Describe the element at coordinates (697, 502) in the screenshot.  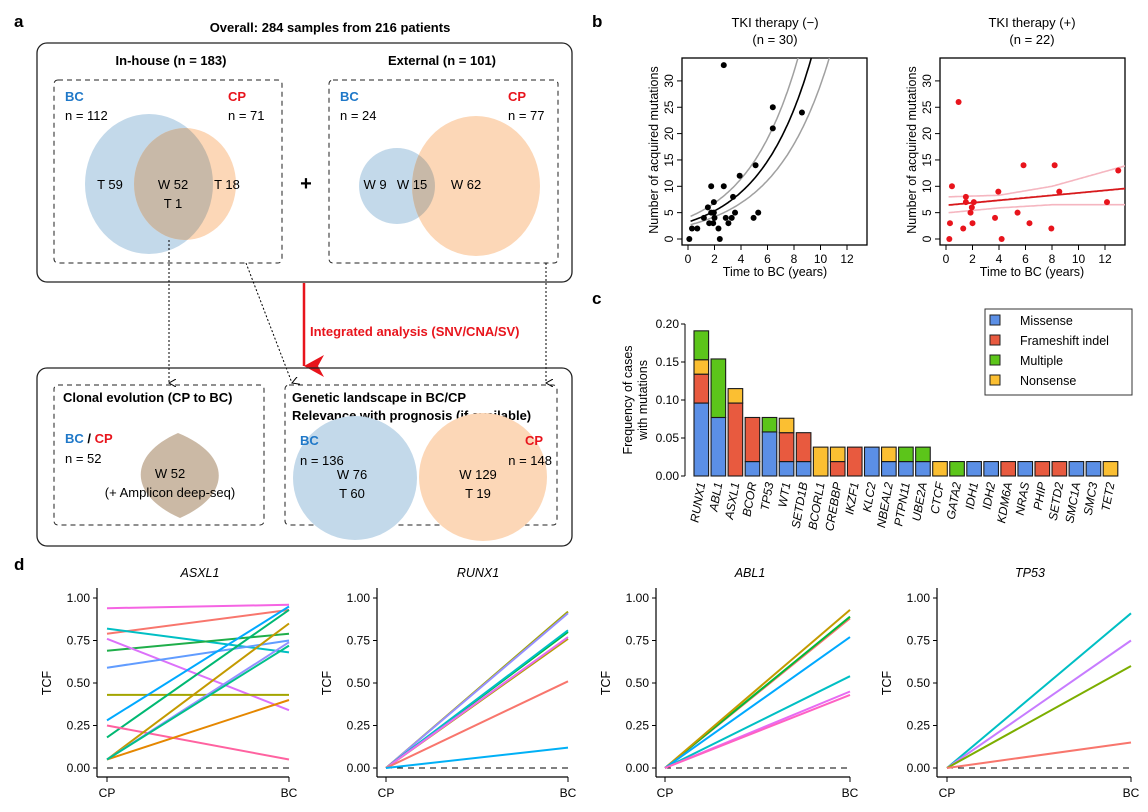
I see `category-label: RUNX1` at that location.